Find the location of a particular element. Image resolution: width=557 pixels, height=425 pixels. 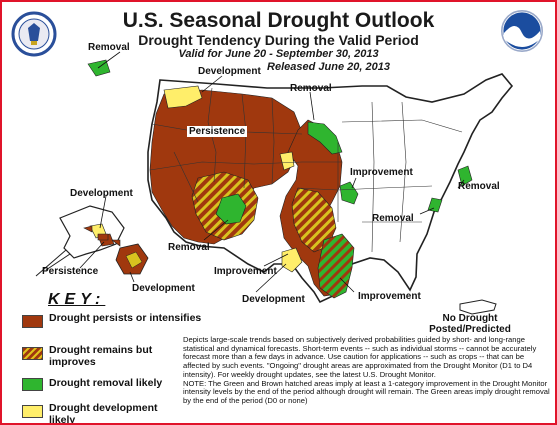

map-label-improvement-east: Improvement is located at coordinates (381, 172).